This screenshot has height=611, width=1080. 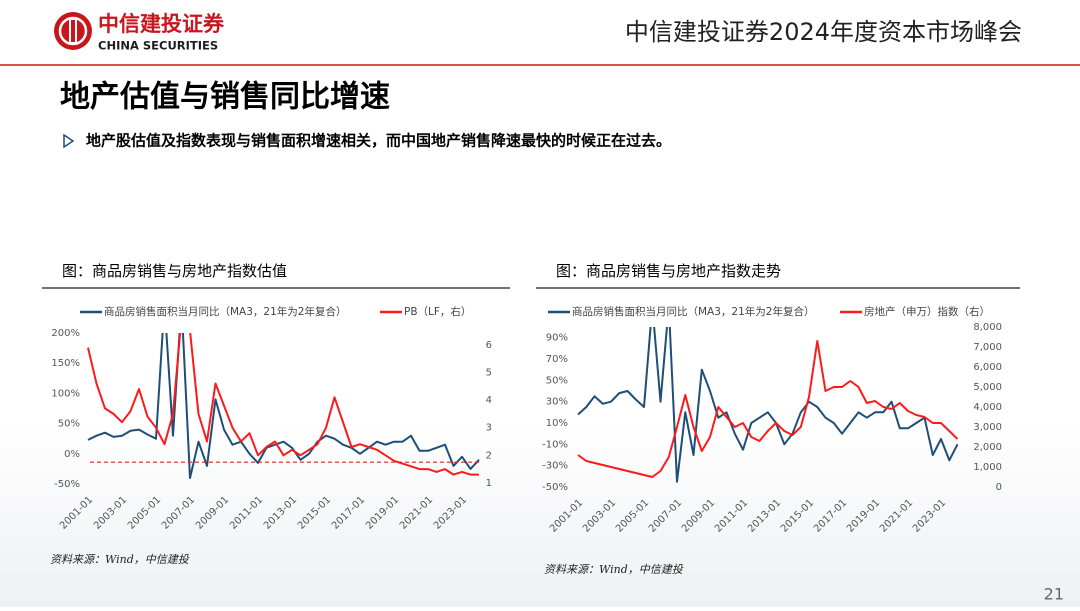 What do you see at coordinates (489, 400) in the screenshot?
I see `y2-tick-label: 4` at bounding box center [489, 400].